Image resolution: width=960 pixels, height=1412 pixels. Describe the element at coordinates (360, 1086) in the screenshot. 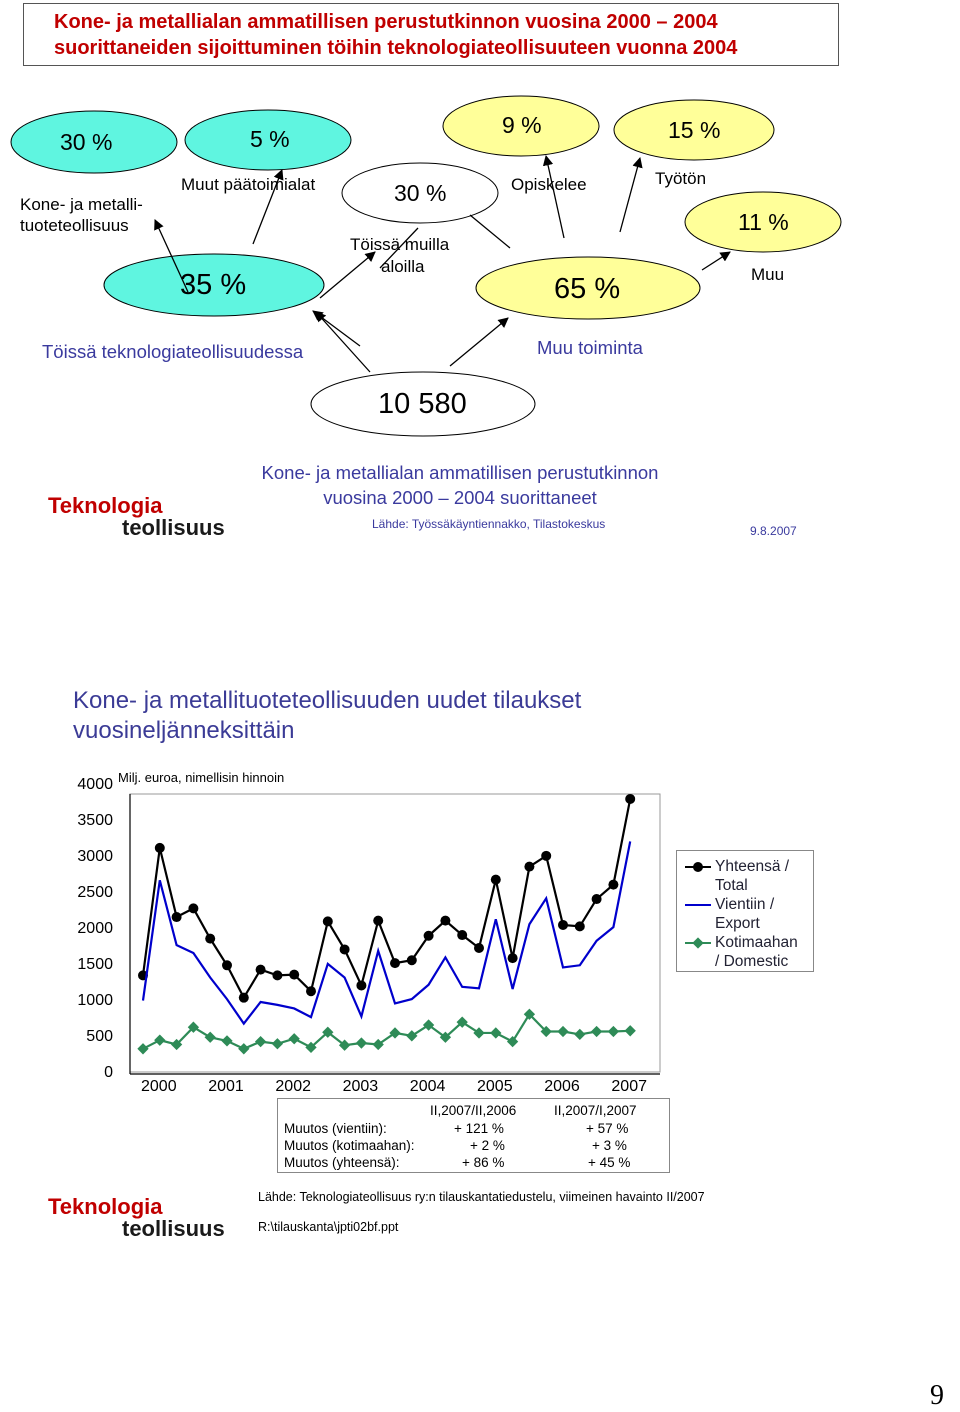

I see `x-tick-label: 2003` at that location.